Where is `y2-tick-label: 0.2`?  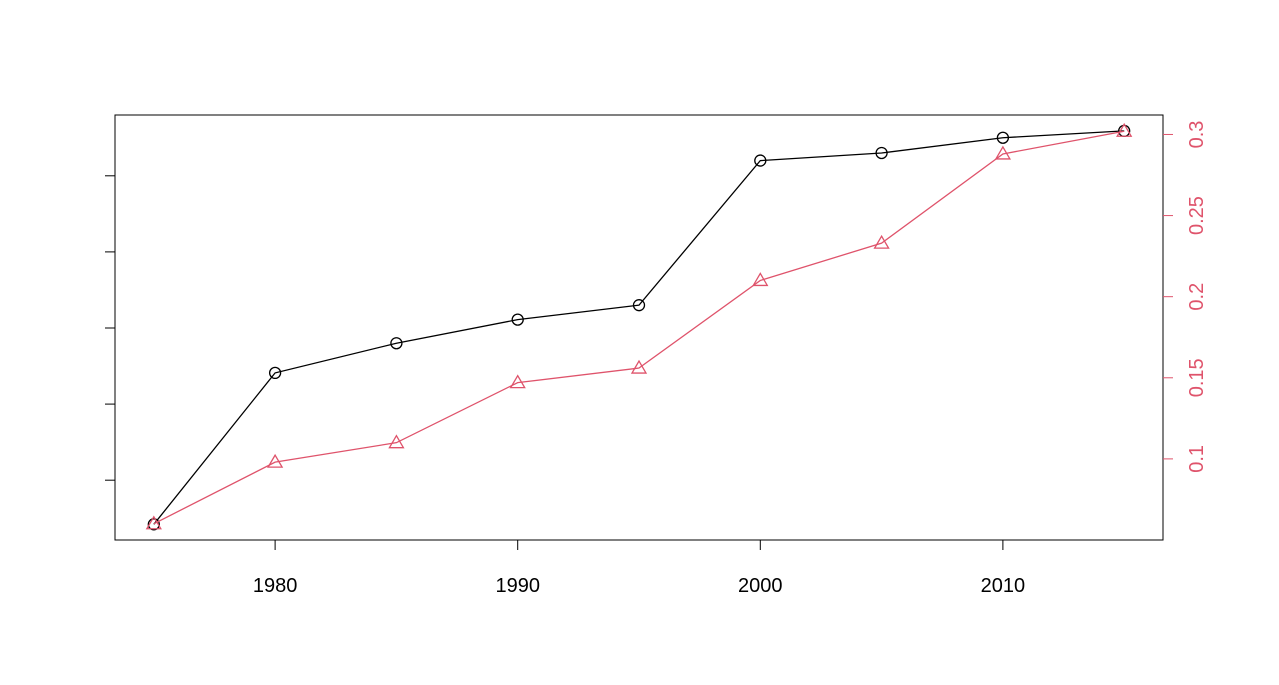
y2-tick-label: 0.2 is located at coordinates (1197, 297).